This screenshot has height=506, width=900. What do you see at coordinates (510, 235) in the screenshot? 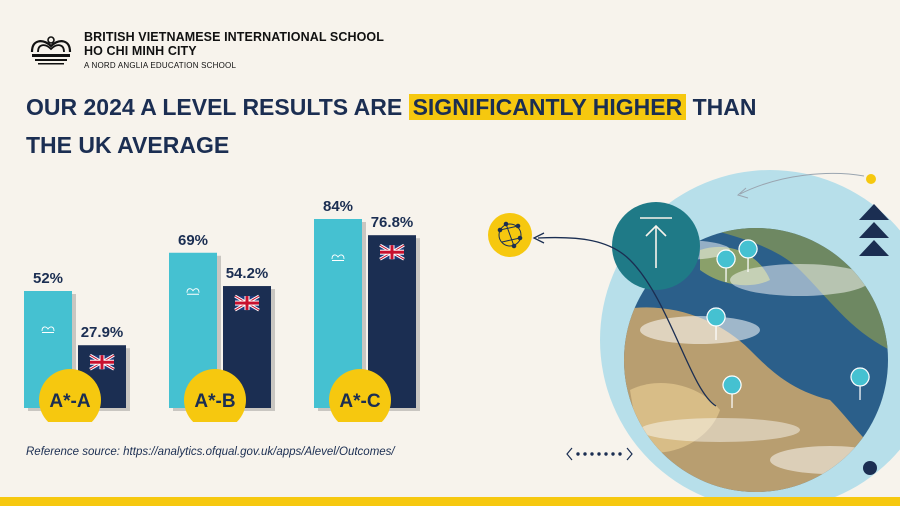
I see `network-icon` at bounding box center [510, 235].